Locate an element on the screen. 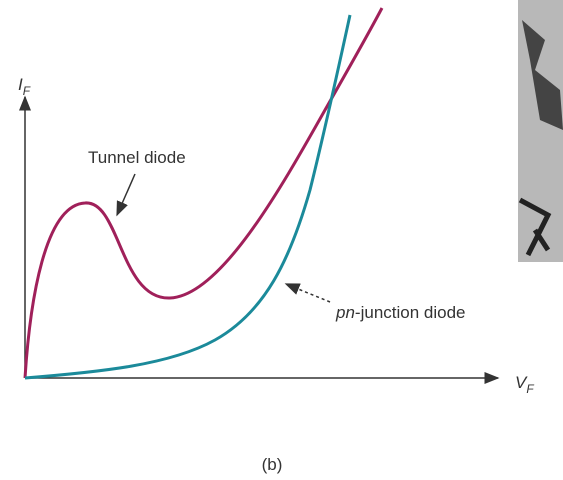  pn-arrow is located at coordinates (307, 293).